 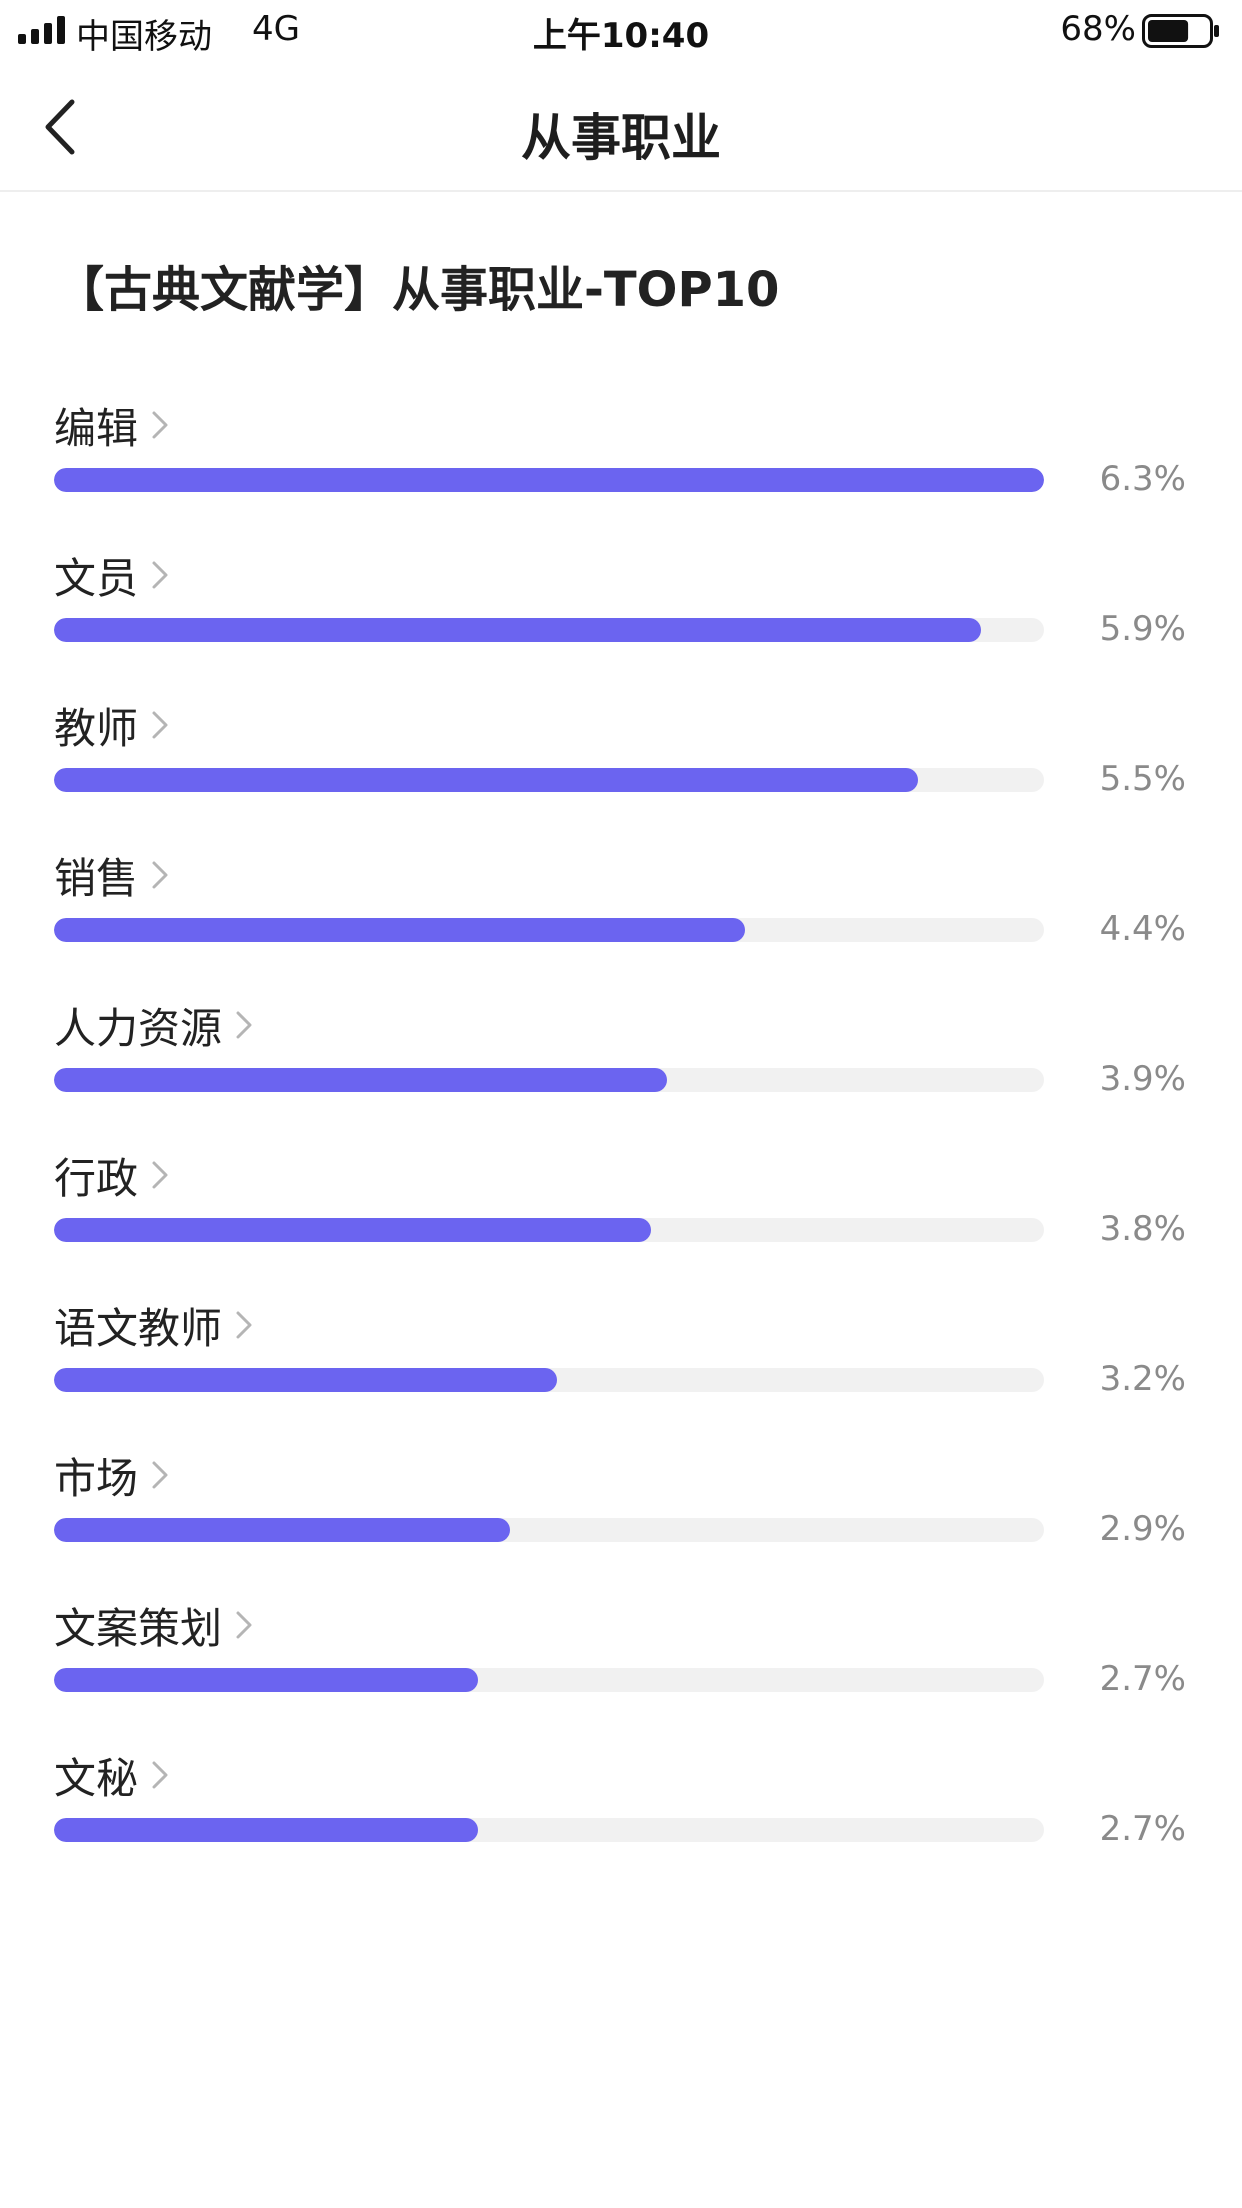 What do you see at coordinates (418, 290) in the screenshot?
I see `section-title: 【古典文献学】从事职业-TOP10` at bounding box center [418, 290].